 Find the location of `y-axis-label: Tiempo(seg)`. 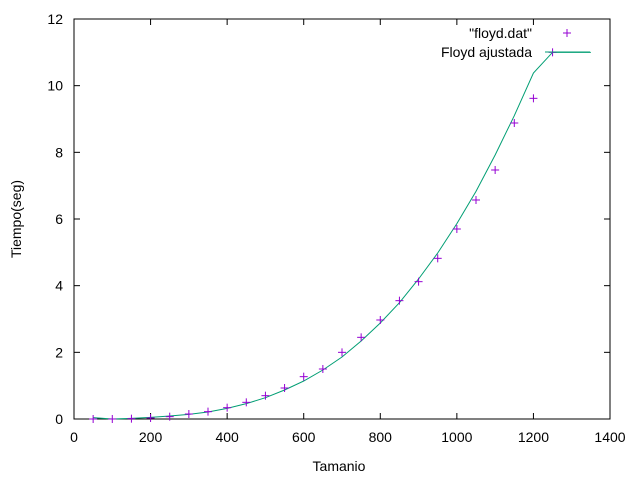

y-axis-label: Tiempo(seg) is located at coordinates (16, 219).